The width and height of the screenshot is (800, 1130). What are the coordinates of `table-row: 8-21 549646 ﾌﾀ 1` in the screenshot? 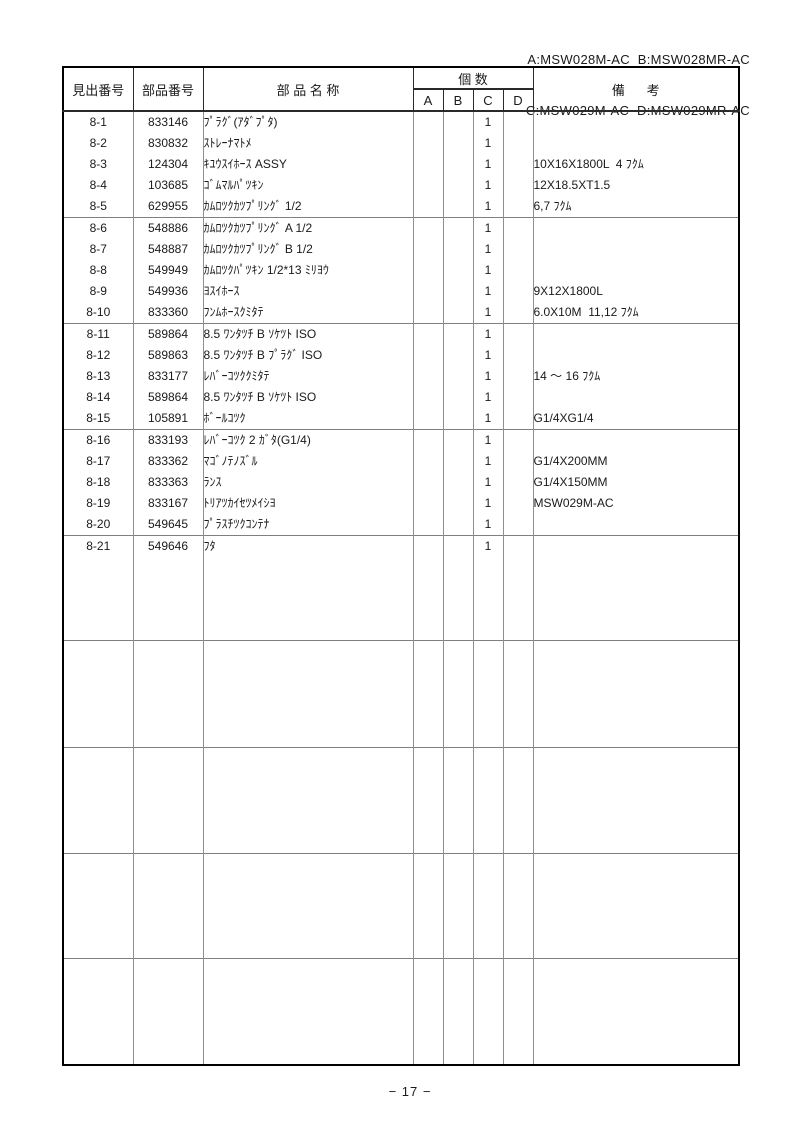 It's located at (401, 546).